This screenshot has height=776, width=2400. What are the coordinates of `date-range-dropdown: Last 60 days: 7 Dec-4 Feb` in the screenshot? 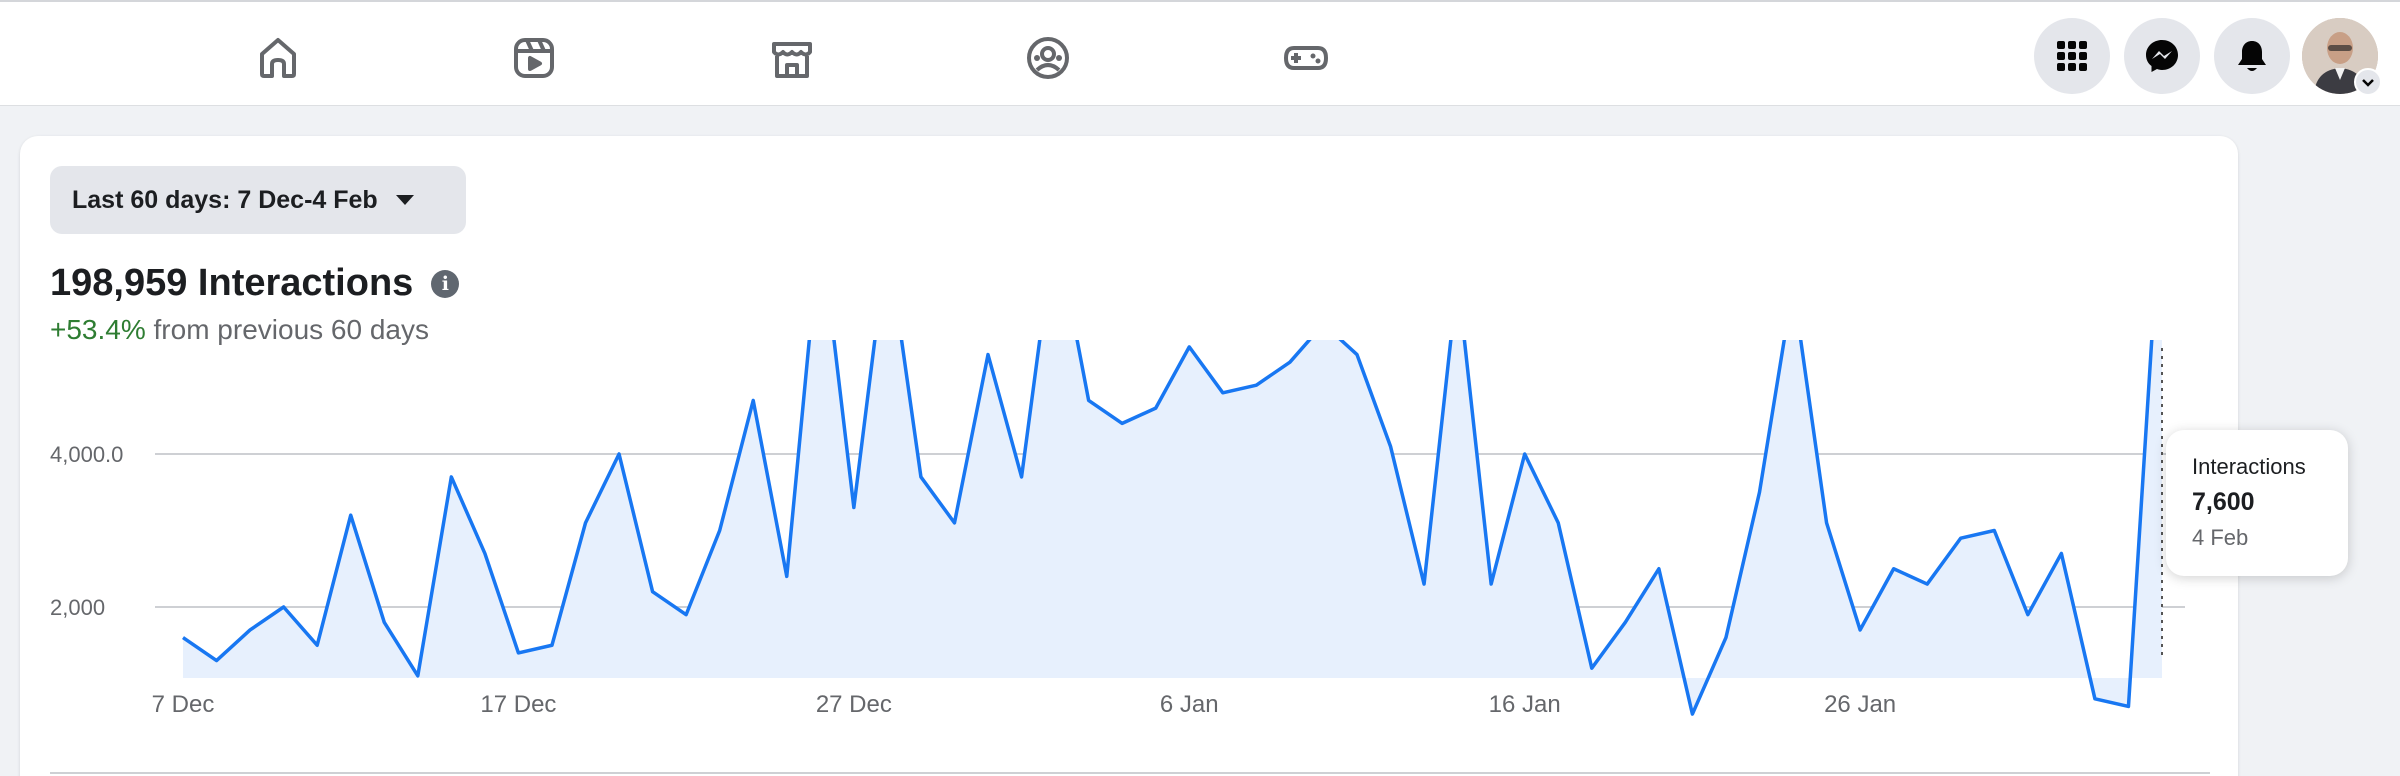 It's located at (258, 200).